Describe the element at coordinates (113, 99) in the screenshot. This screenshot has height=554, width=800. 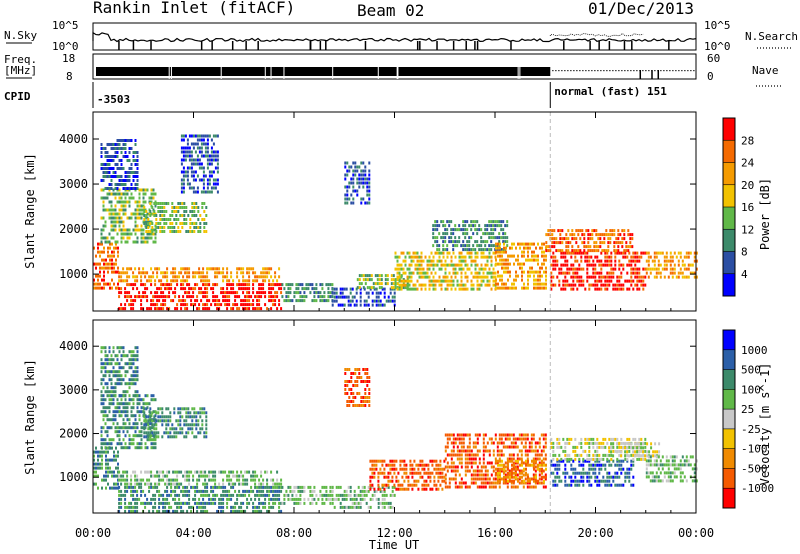
I see `cpid-first-value: -3503` at that location.